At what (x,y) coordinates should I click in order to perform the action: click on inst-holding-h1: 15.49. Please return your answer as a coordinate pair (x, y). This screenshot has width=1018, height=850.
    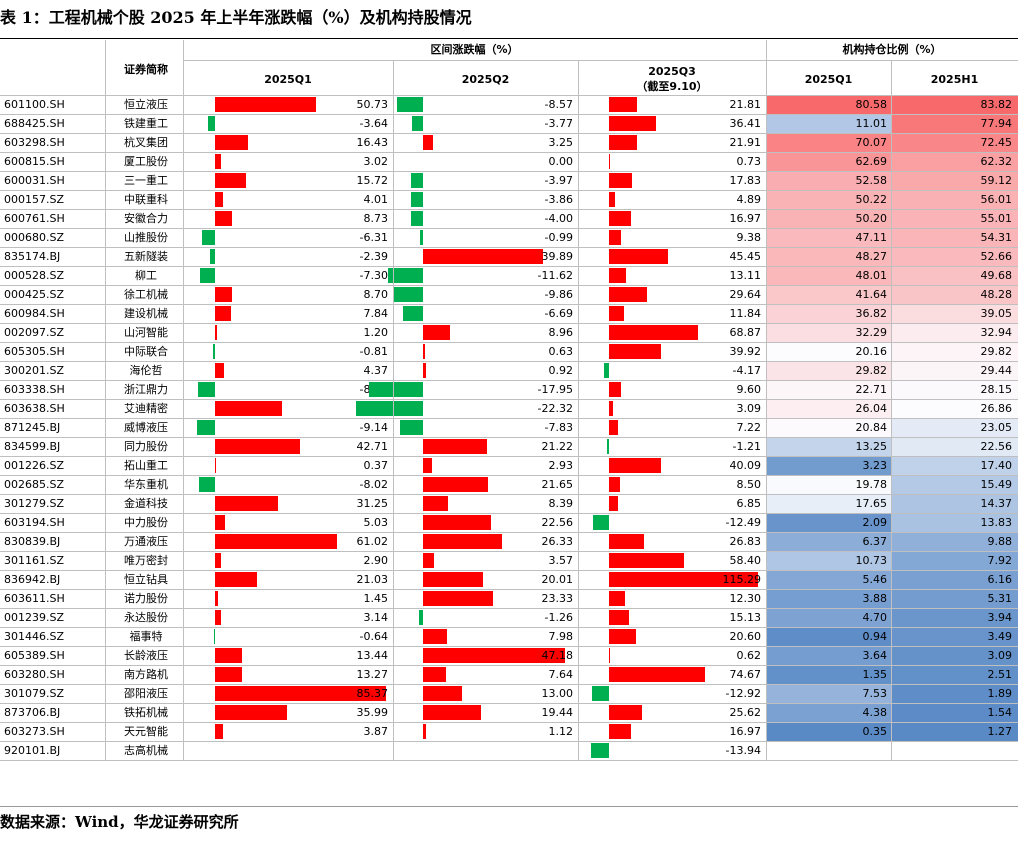
    Looking at the image, I should click on (955, 484).